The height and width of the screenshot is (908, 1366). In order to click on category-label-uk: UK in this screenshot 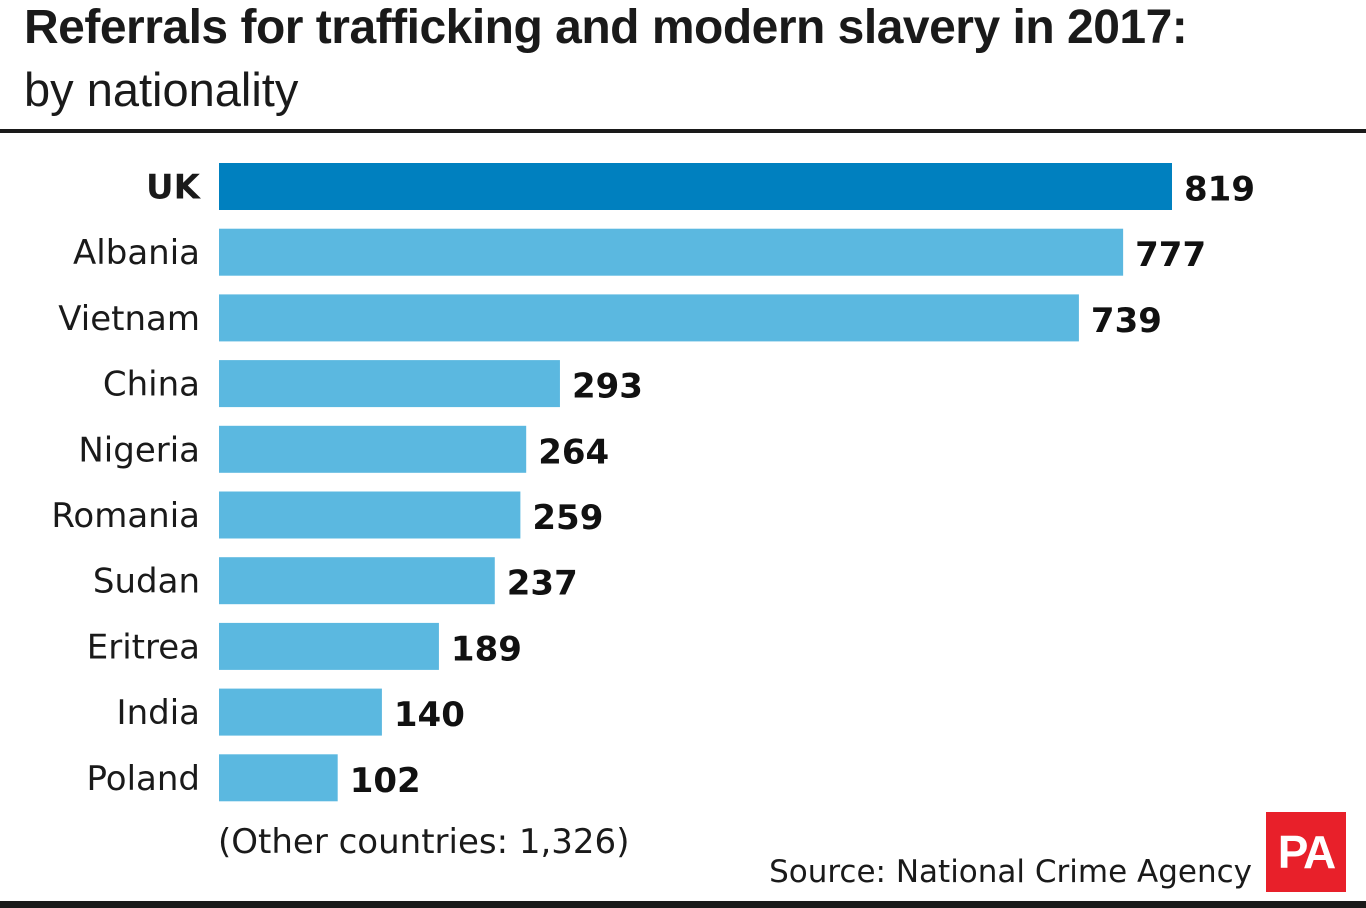, I will do `click(174, 188)`.